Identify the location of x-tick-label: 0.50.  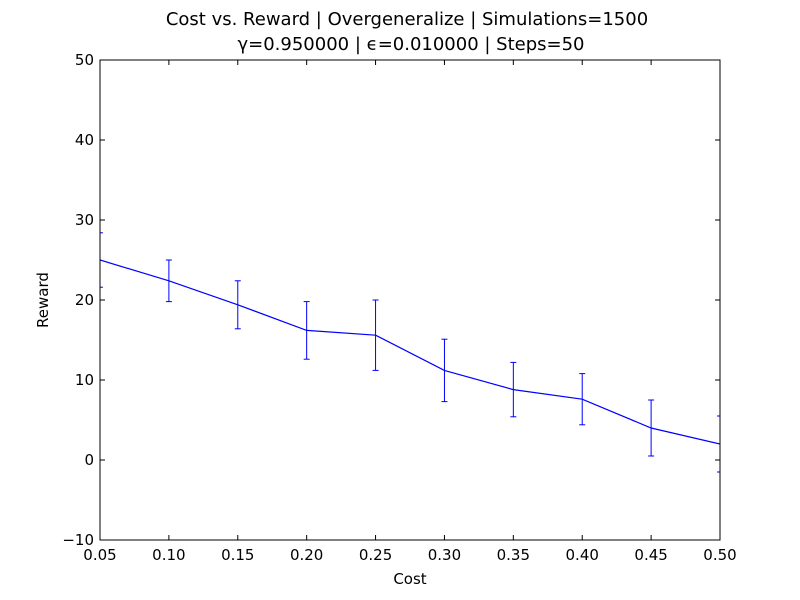
(719, 555).